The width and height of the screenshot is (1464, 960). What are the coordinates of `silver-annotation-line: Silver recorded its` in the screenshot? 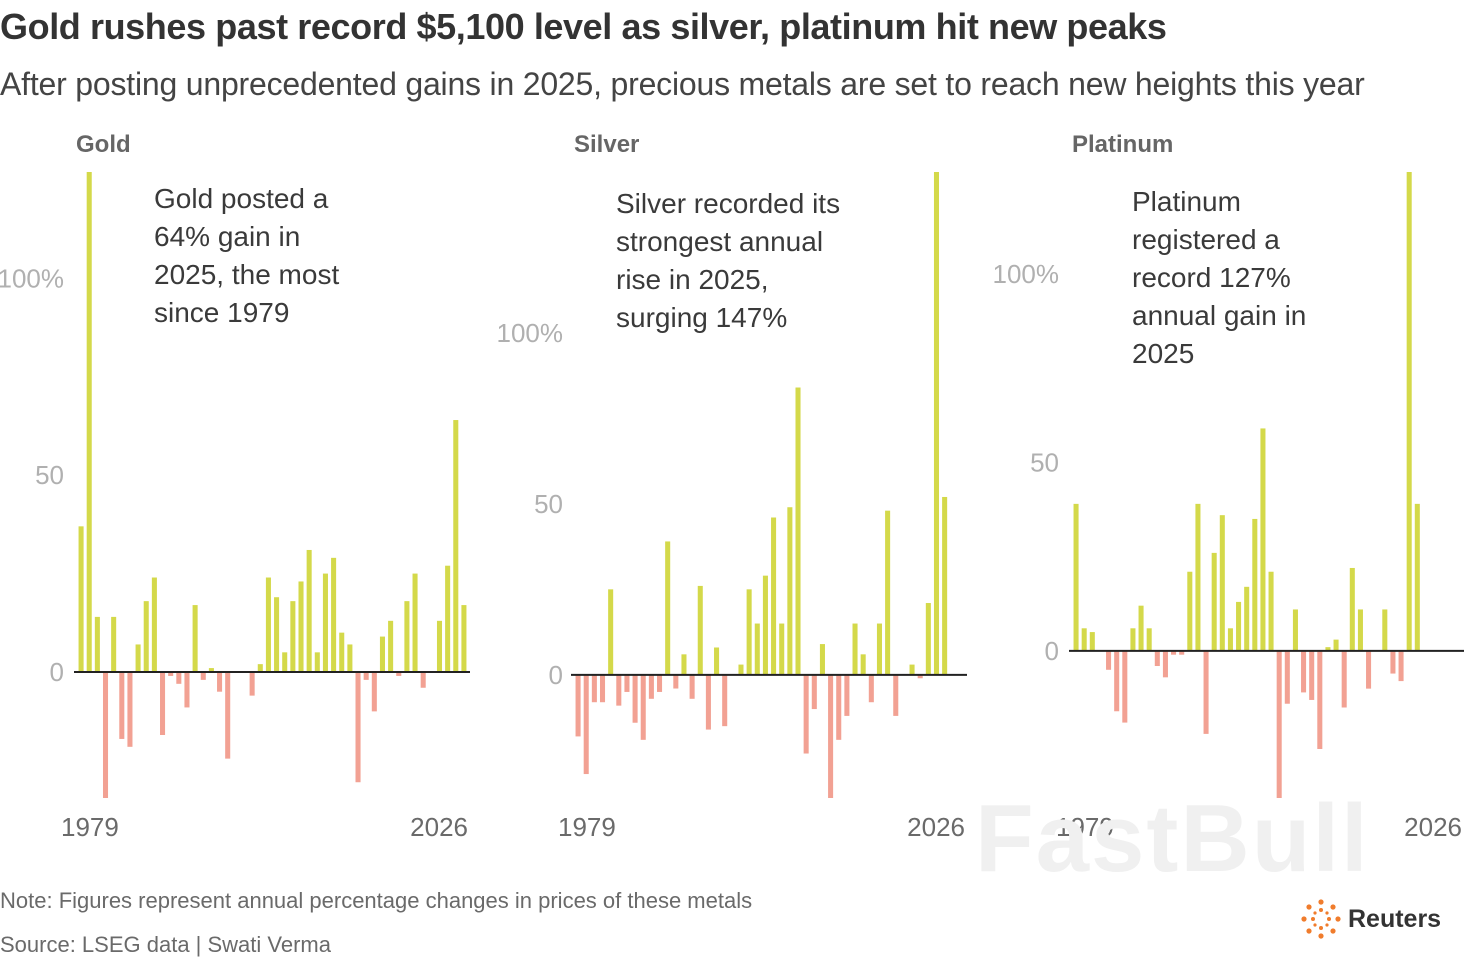 It's located at (728, 203).